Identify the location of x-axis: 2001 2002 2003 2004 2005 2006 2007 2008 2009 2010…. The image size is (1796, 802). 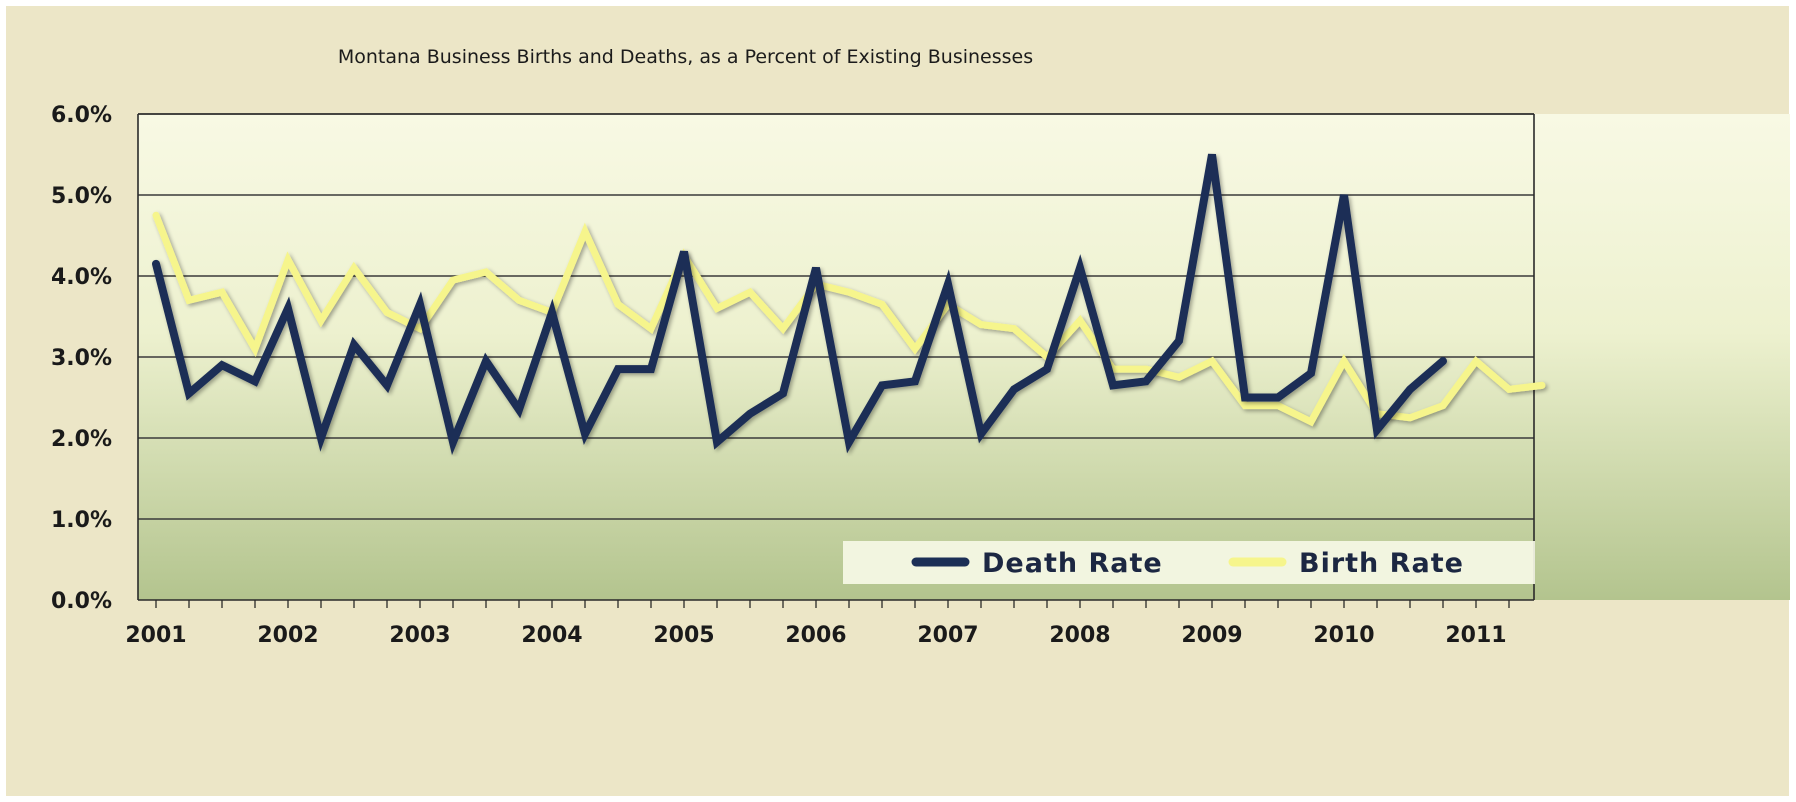
(817, 624).